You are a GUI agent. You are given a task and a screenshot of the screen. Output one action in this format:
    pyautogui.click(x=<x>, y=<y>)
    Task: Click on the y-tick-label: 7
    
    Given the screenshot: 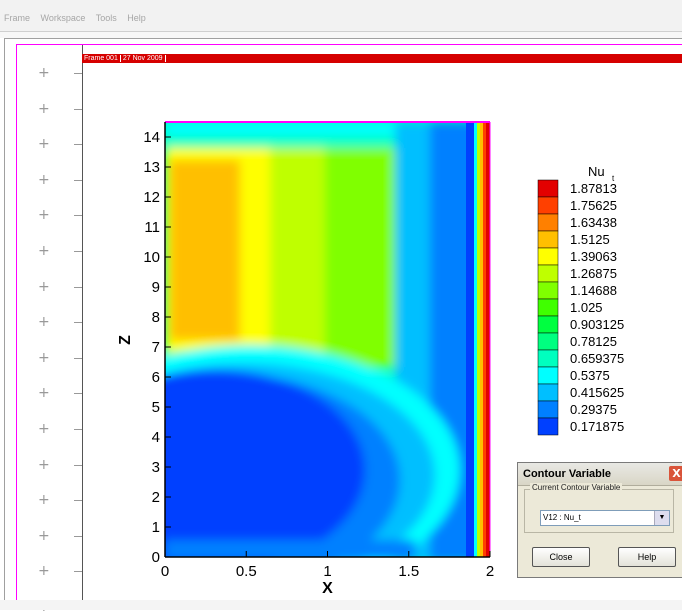 What is the action you would take?
    pyautogui.click(x=156, y=347)
    